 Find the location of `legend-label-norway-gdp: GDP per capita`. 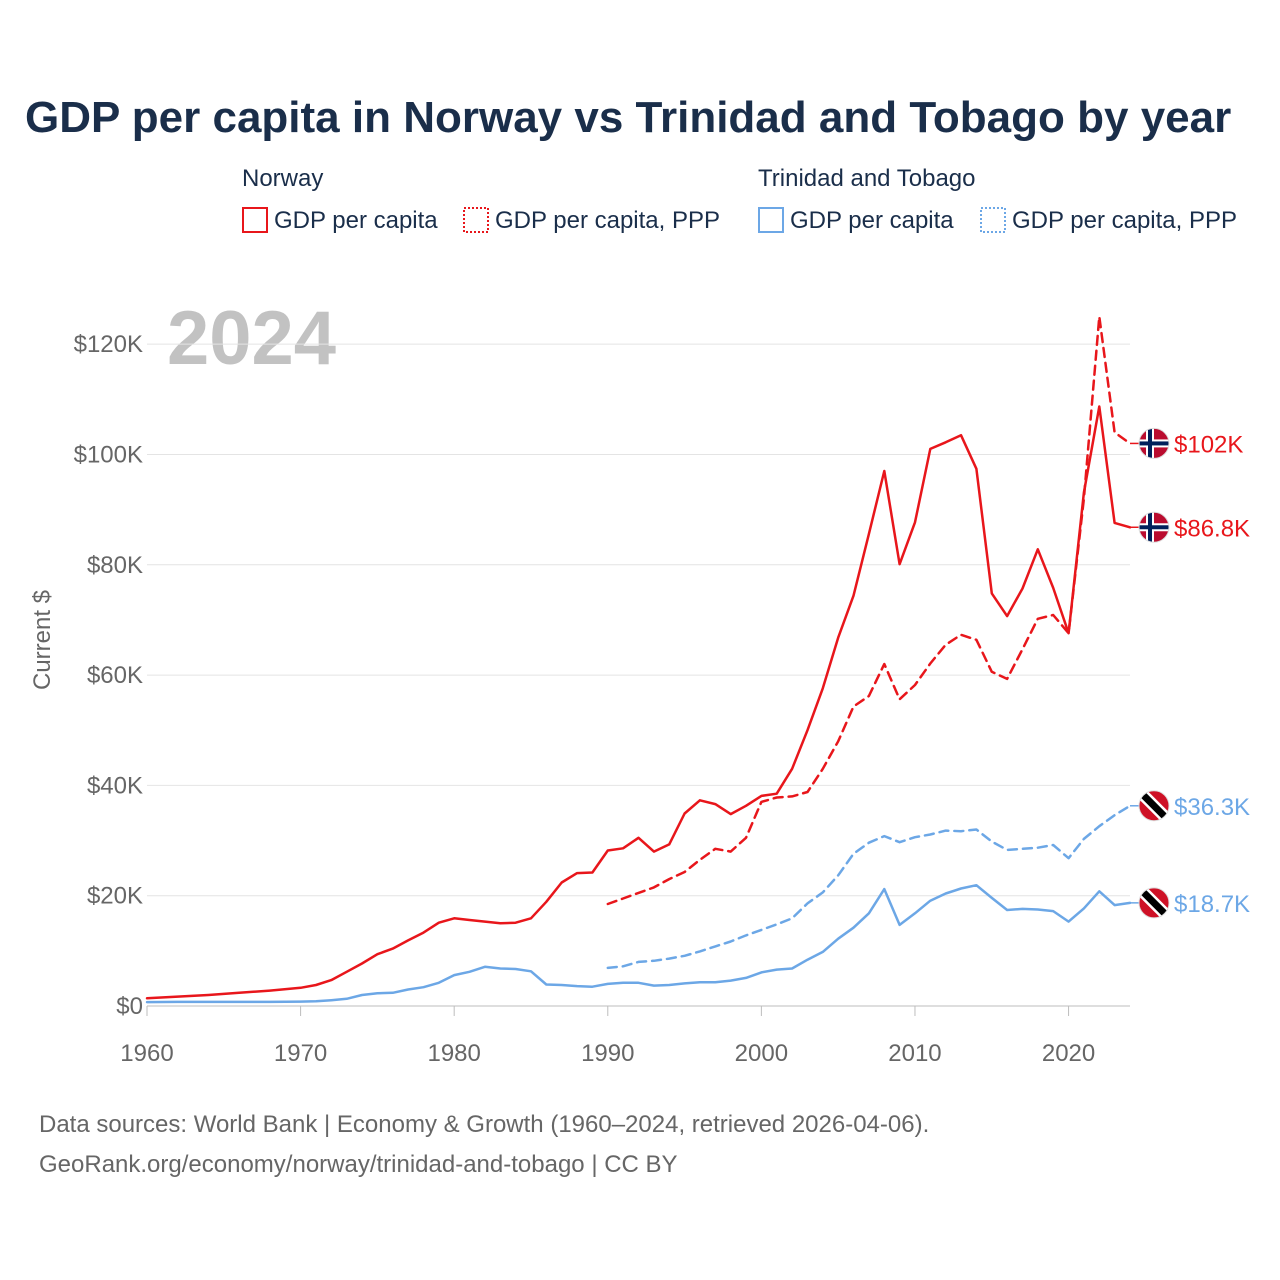

legend-label-norway-gdp: GDP per capita is located at coordinates (356, 220).